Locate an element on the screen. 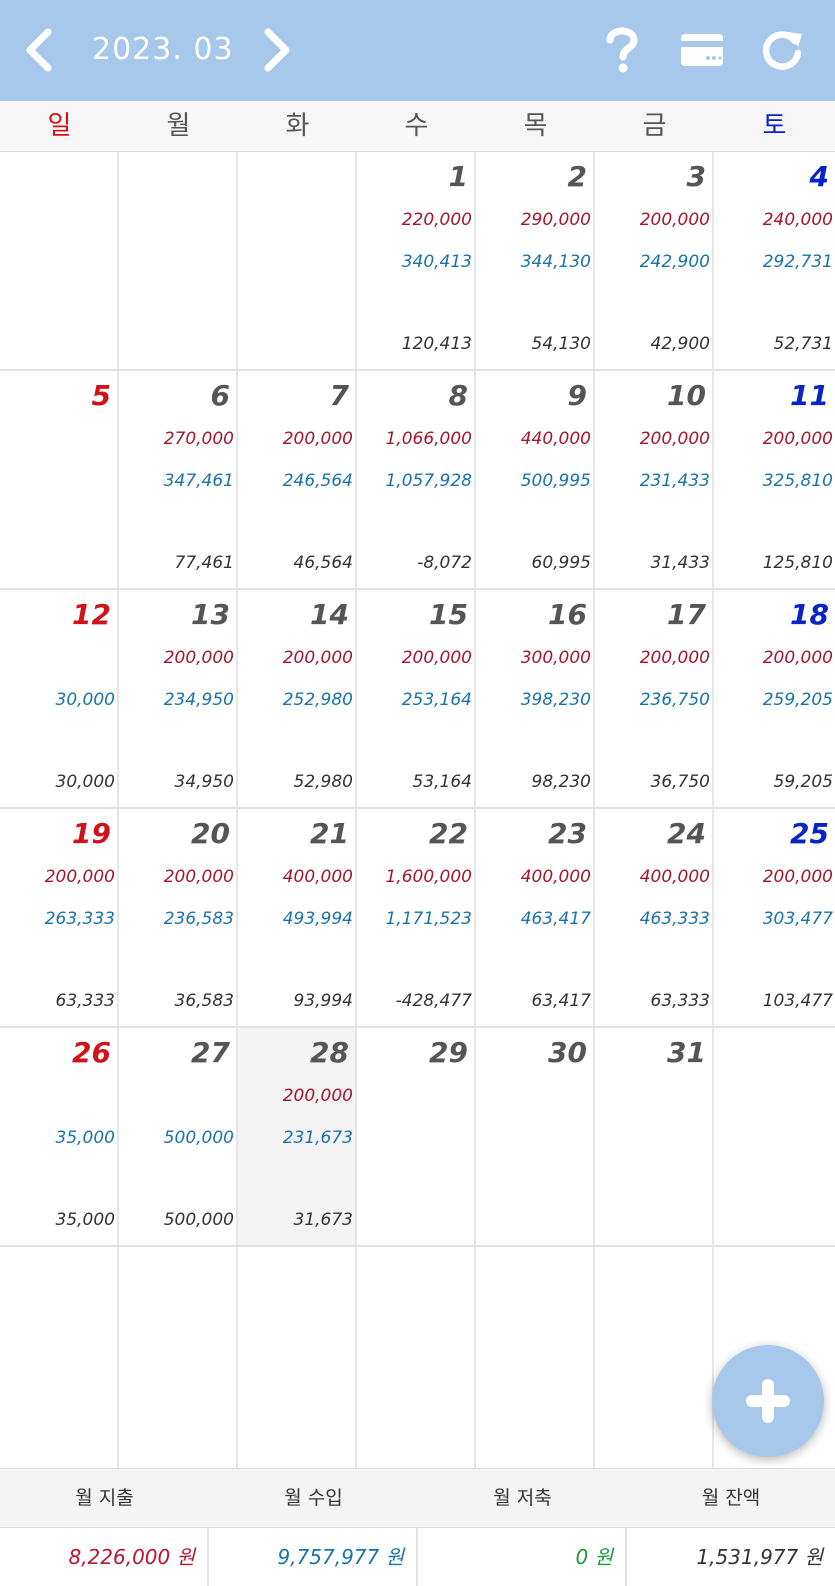 The width and height of the screenshot is (835, 1586). calendar-day-3: 3 200,000 242,900 42,900 is located at coordinates (654, 261).